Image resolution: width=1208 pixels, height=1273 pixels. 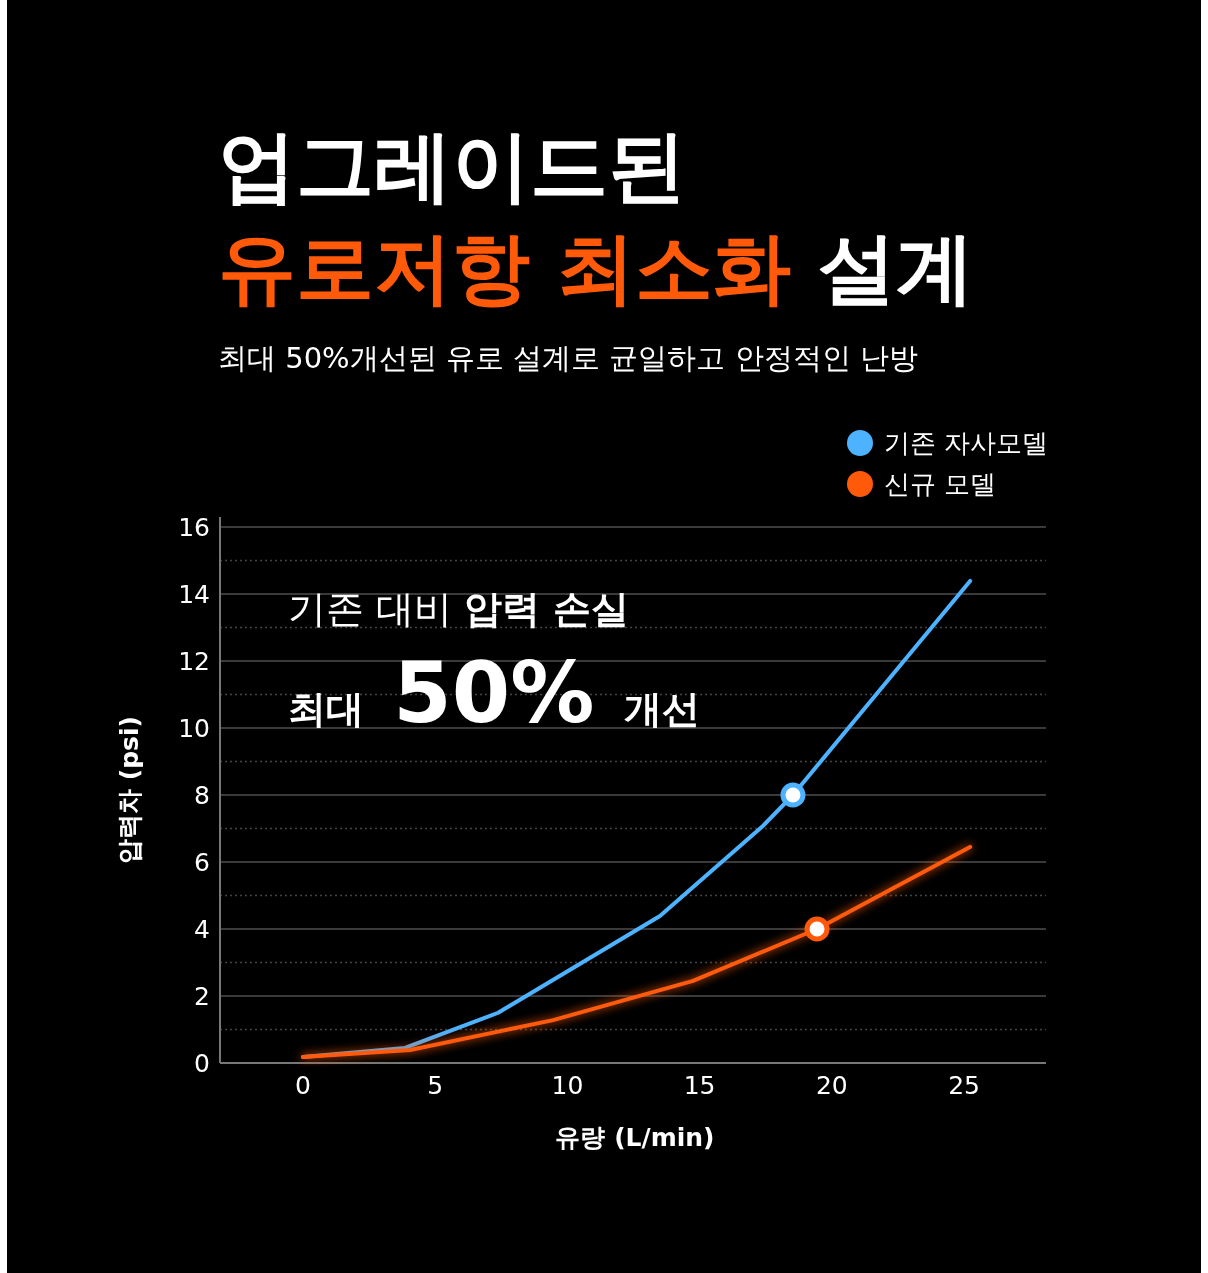 I want to click on x-axis-title: 유량 (L/min), so click(x=635, y=1137).